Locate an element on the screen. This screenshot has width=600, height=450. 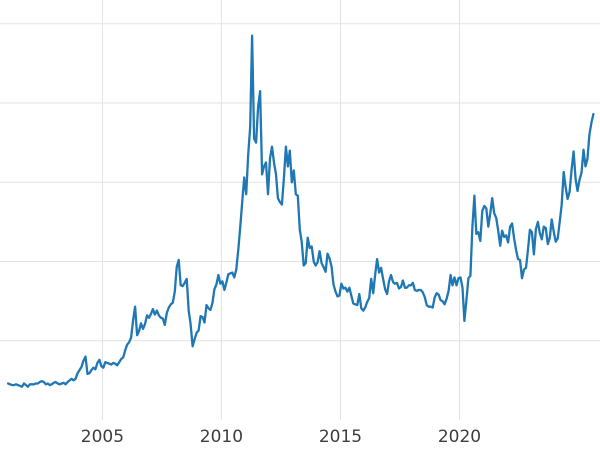
x-tick-label: 2005 is located at coordinates (102, 437).